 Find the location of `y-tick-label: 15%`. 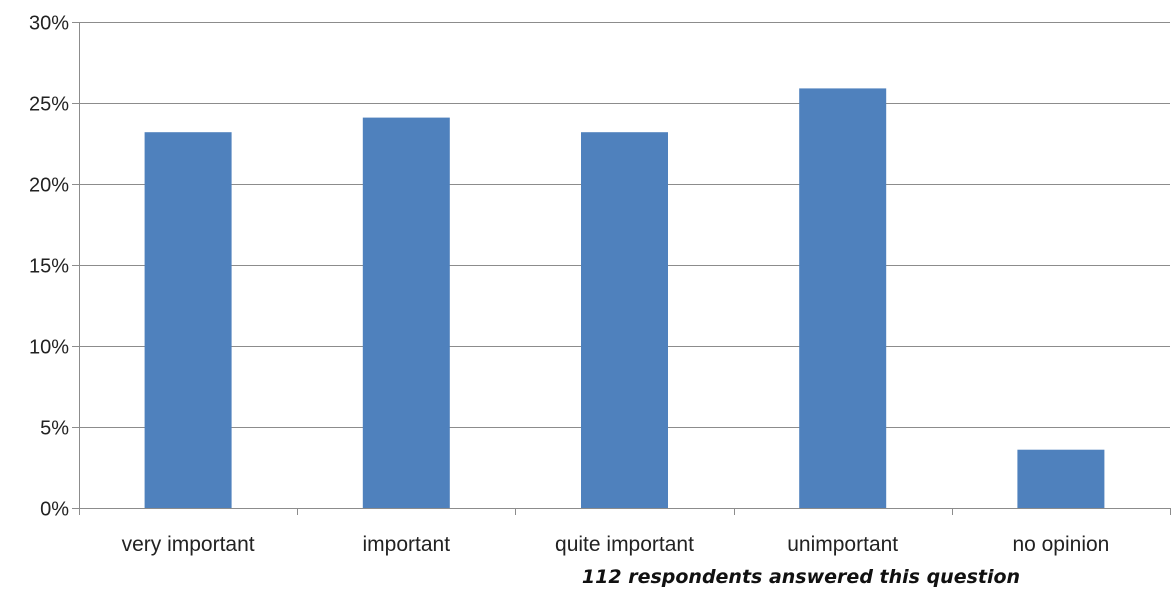

y-tick-label: 15% is located at coordinates (49, 267).